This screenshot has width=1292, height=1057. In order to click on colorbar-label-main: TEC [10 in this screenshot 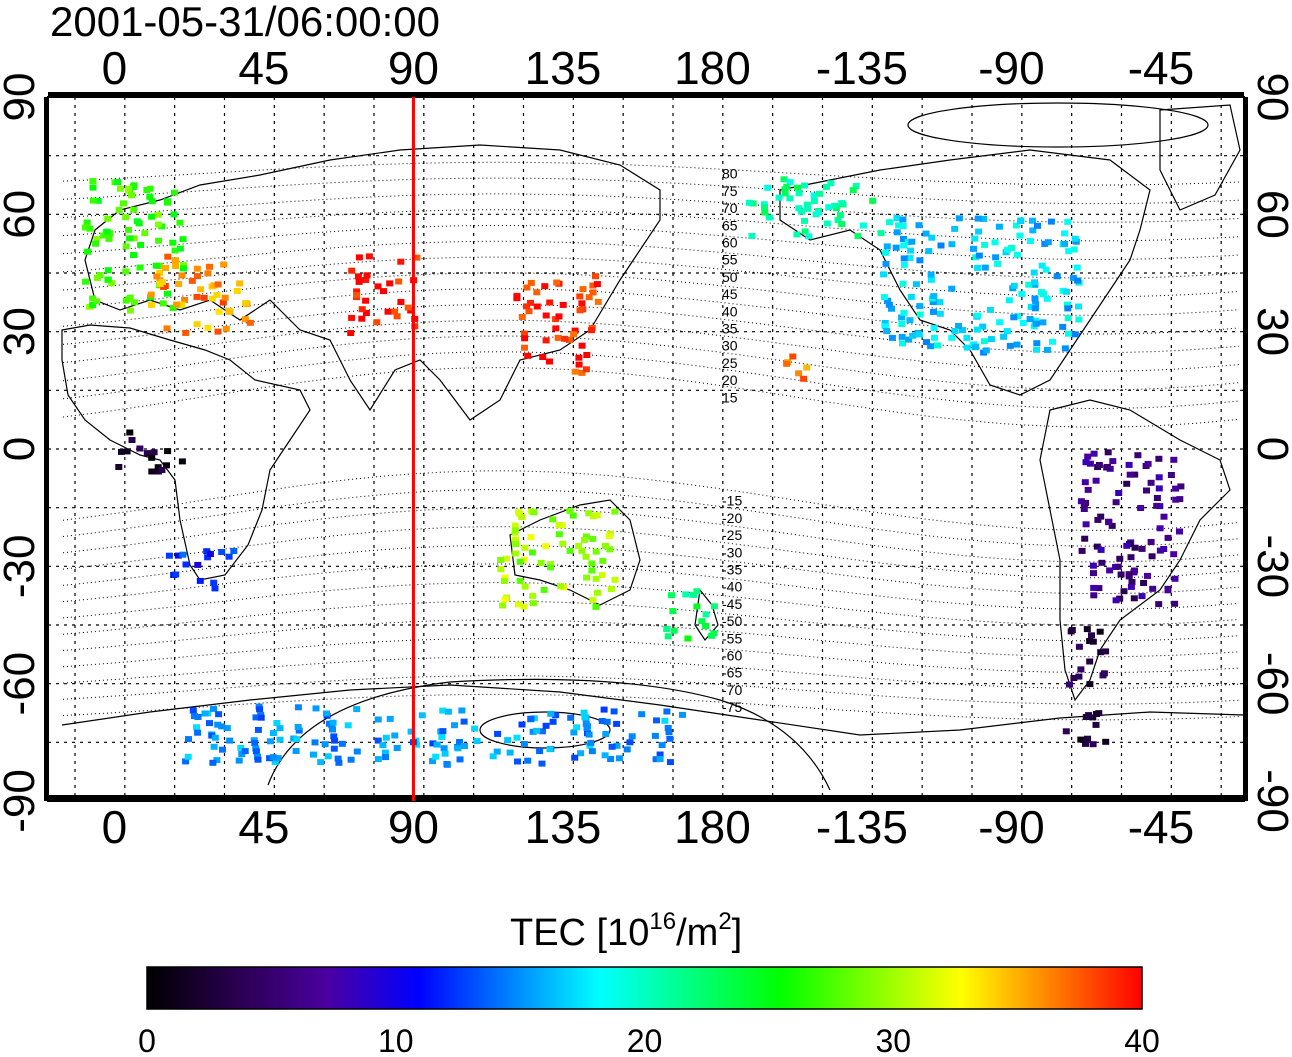, I will do `click(579, 933)`.